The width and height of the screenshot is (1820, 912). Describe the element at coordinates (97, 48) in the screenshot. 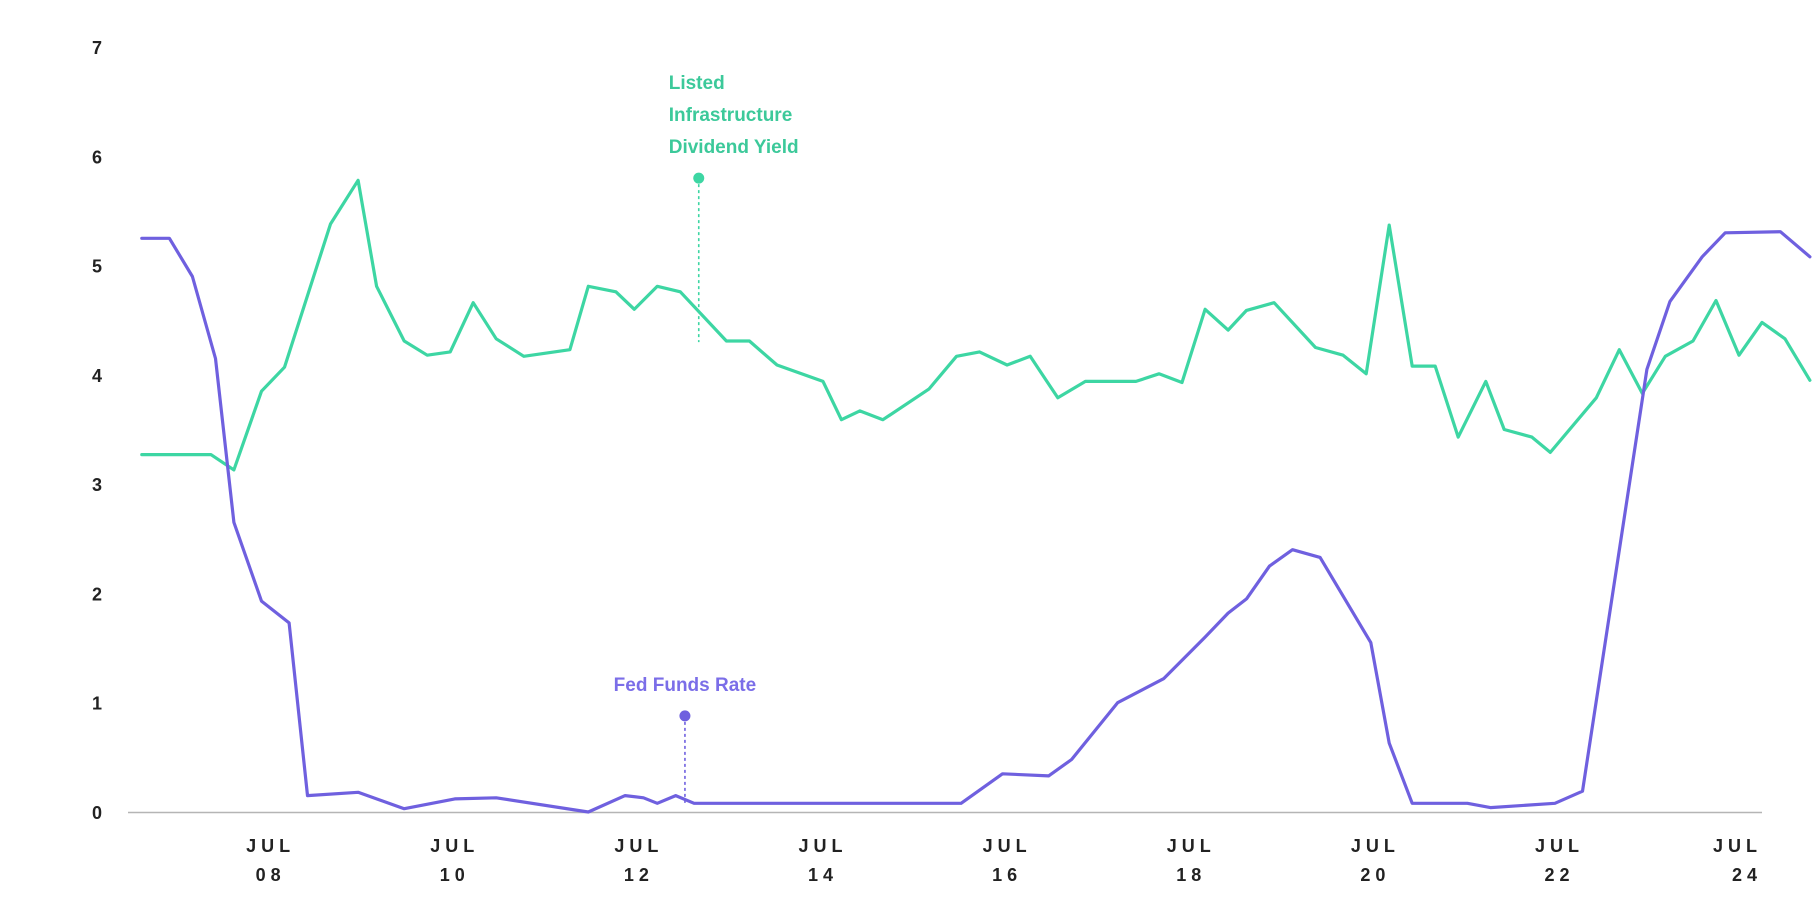

I see `y-tick-label: 7` at that location.